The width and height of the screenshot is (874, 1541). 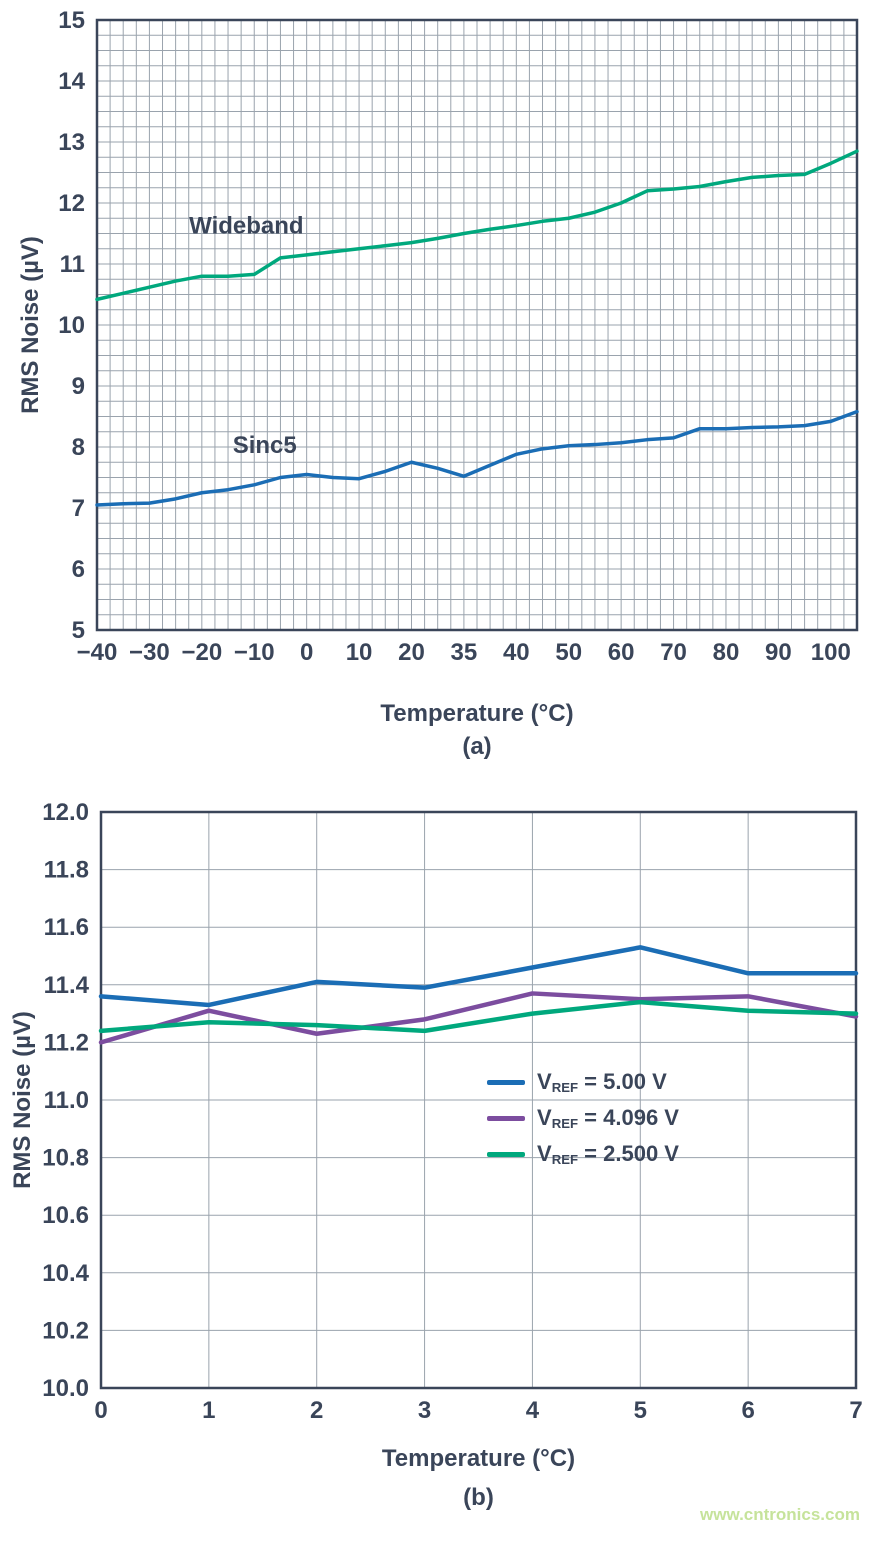 What do you see at coordinates (477, 225) in the screenshot?
I see `series-line-wideband` at bounding box center [477, 225].